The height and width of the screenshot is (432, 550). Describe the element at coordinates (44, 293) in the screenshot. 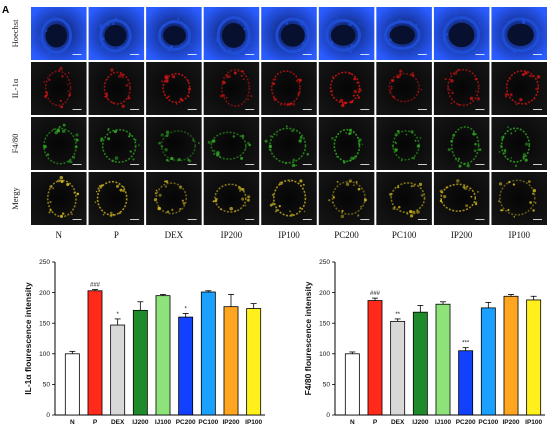

I see `y-tick-label: 200` at that location.